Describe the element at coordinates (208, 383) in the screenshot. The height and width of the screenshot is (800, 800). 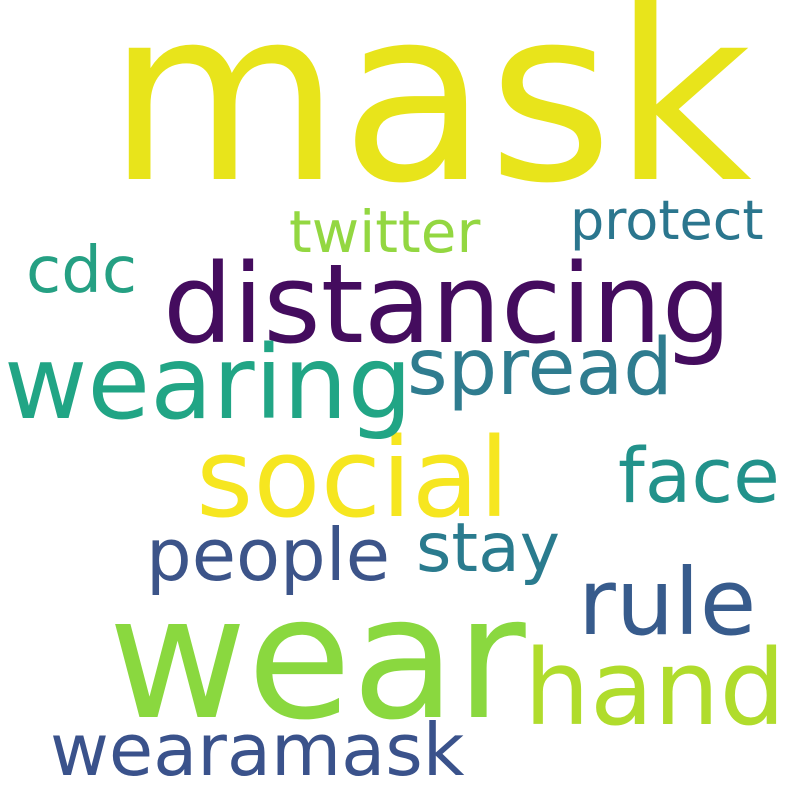
I see `word-wearing: wearing` at that location.